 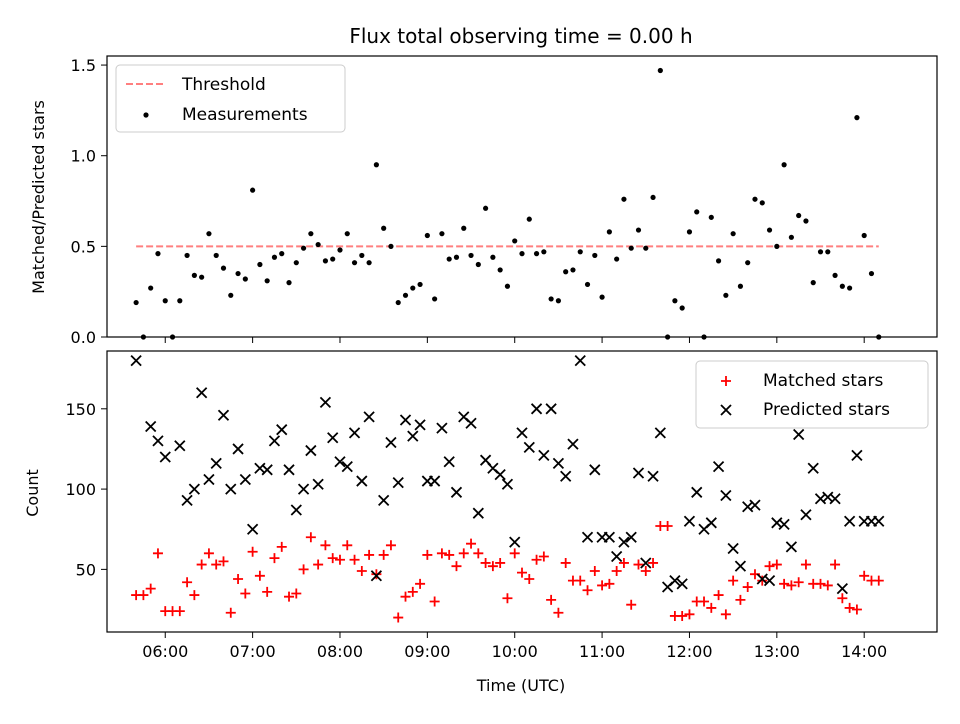 I want to click on legend-predicted-label: Predicted stars, so click(x=826, y=410).